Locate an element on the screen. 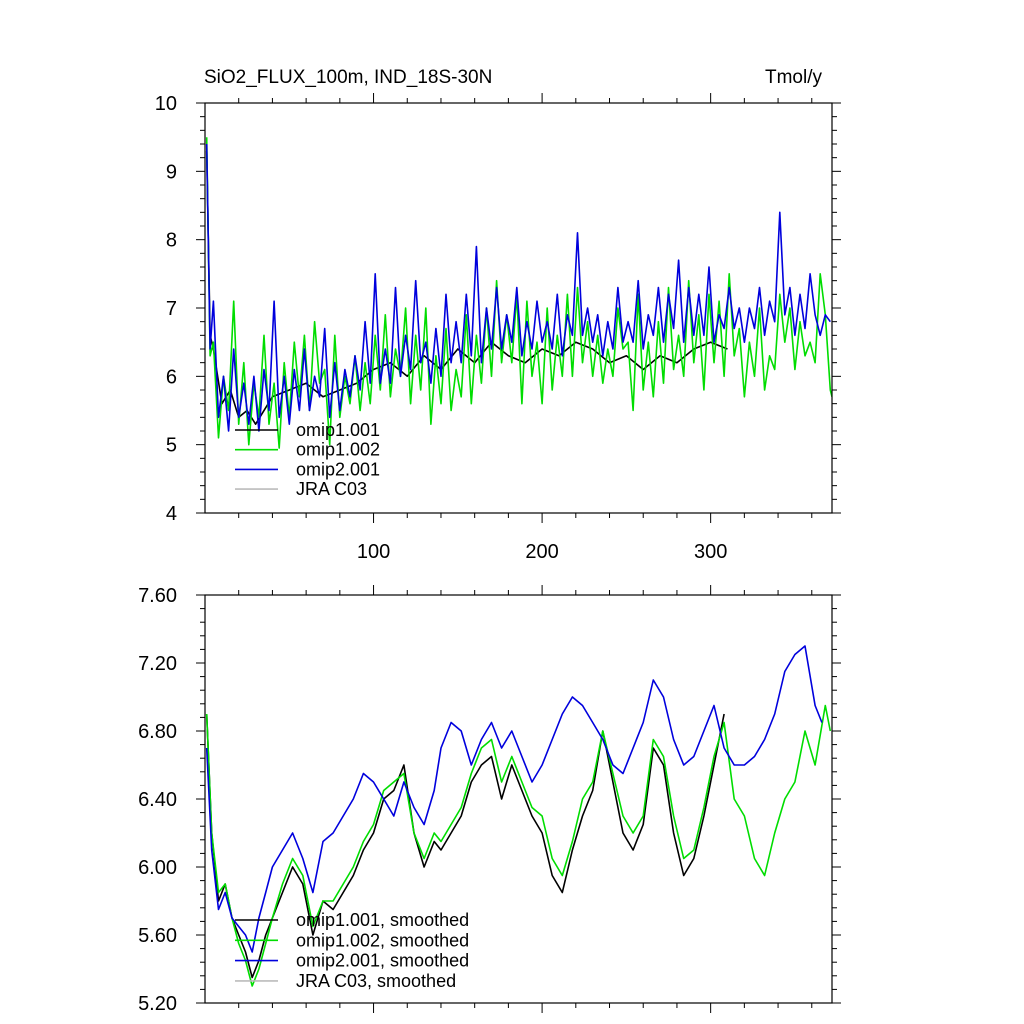 Image resolution: width=1024 pixels, height=1024 pixels. y-tick-label: 6.00 is located at coordinates (157, 868).